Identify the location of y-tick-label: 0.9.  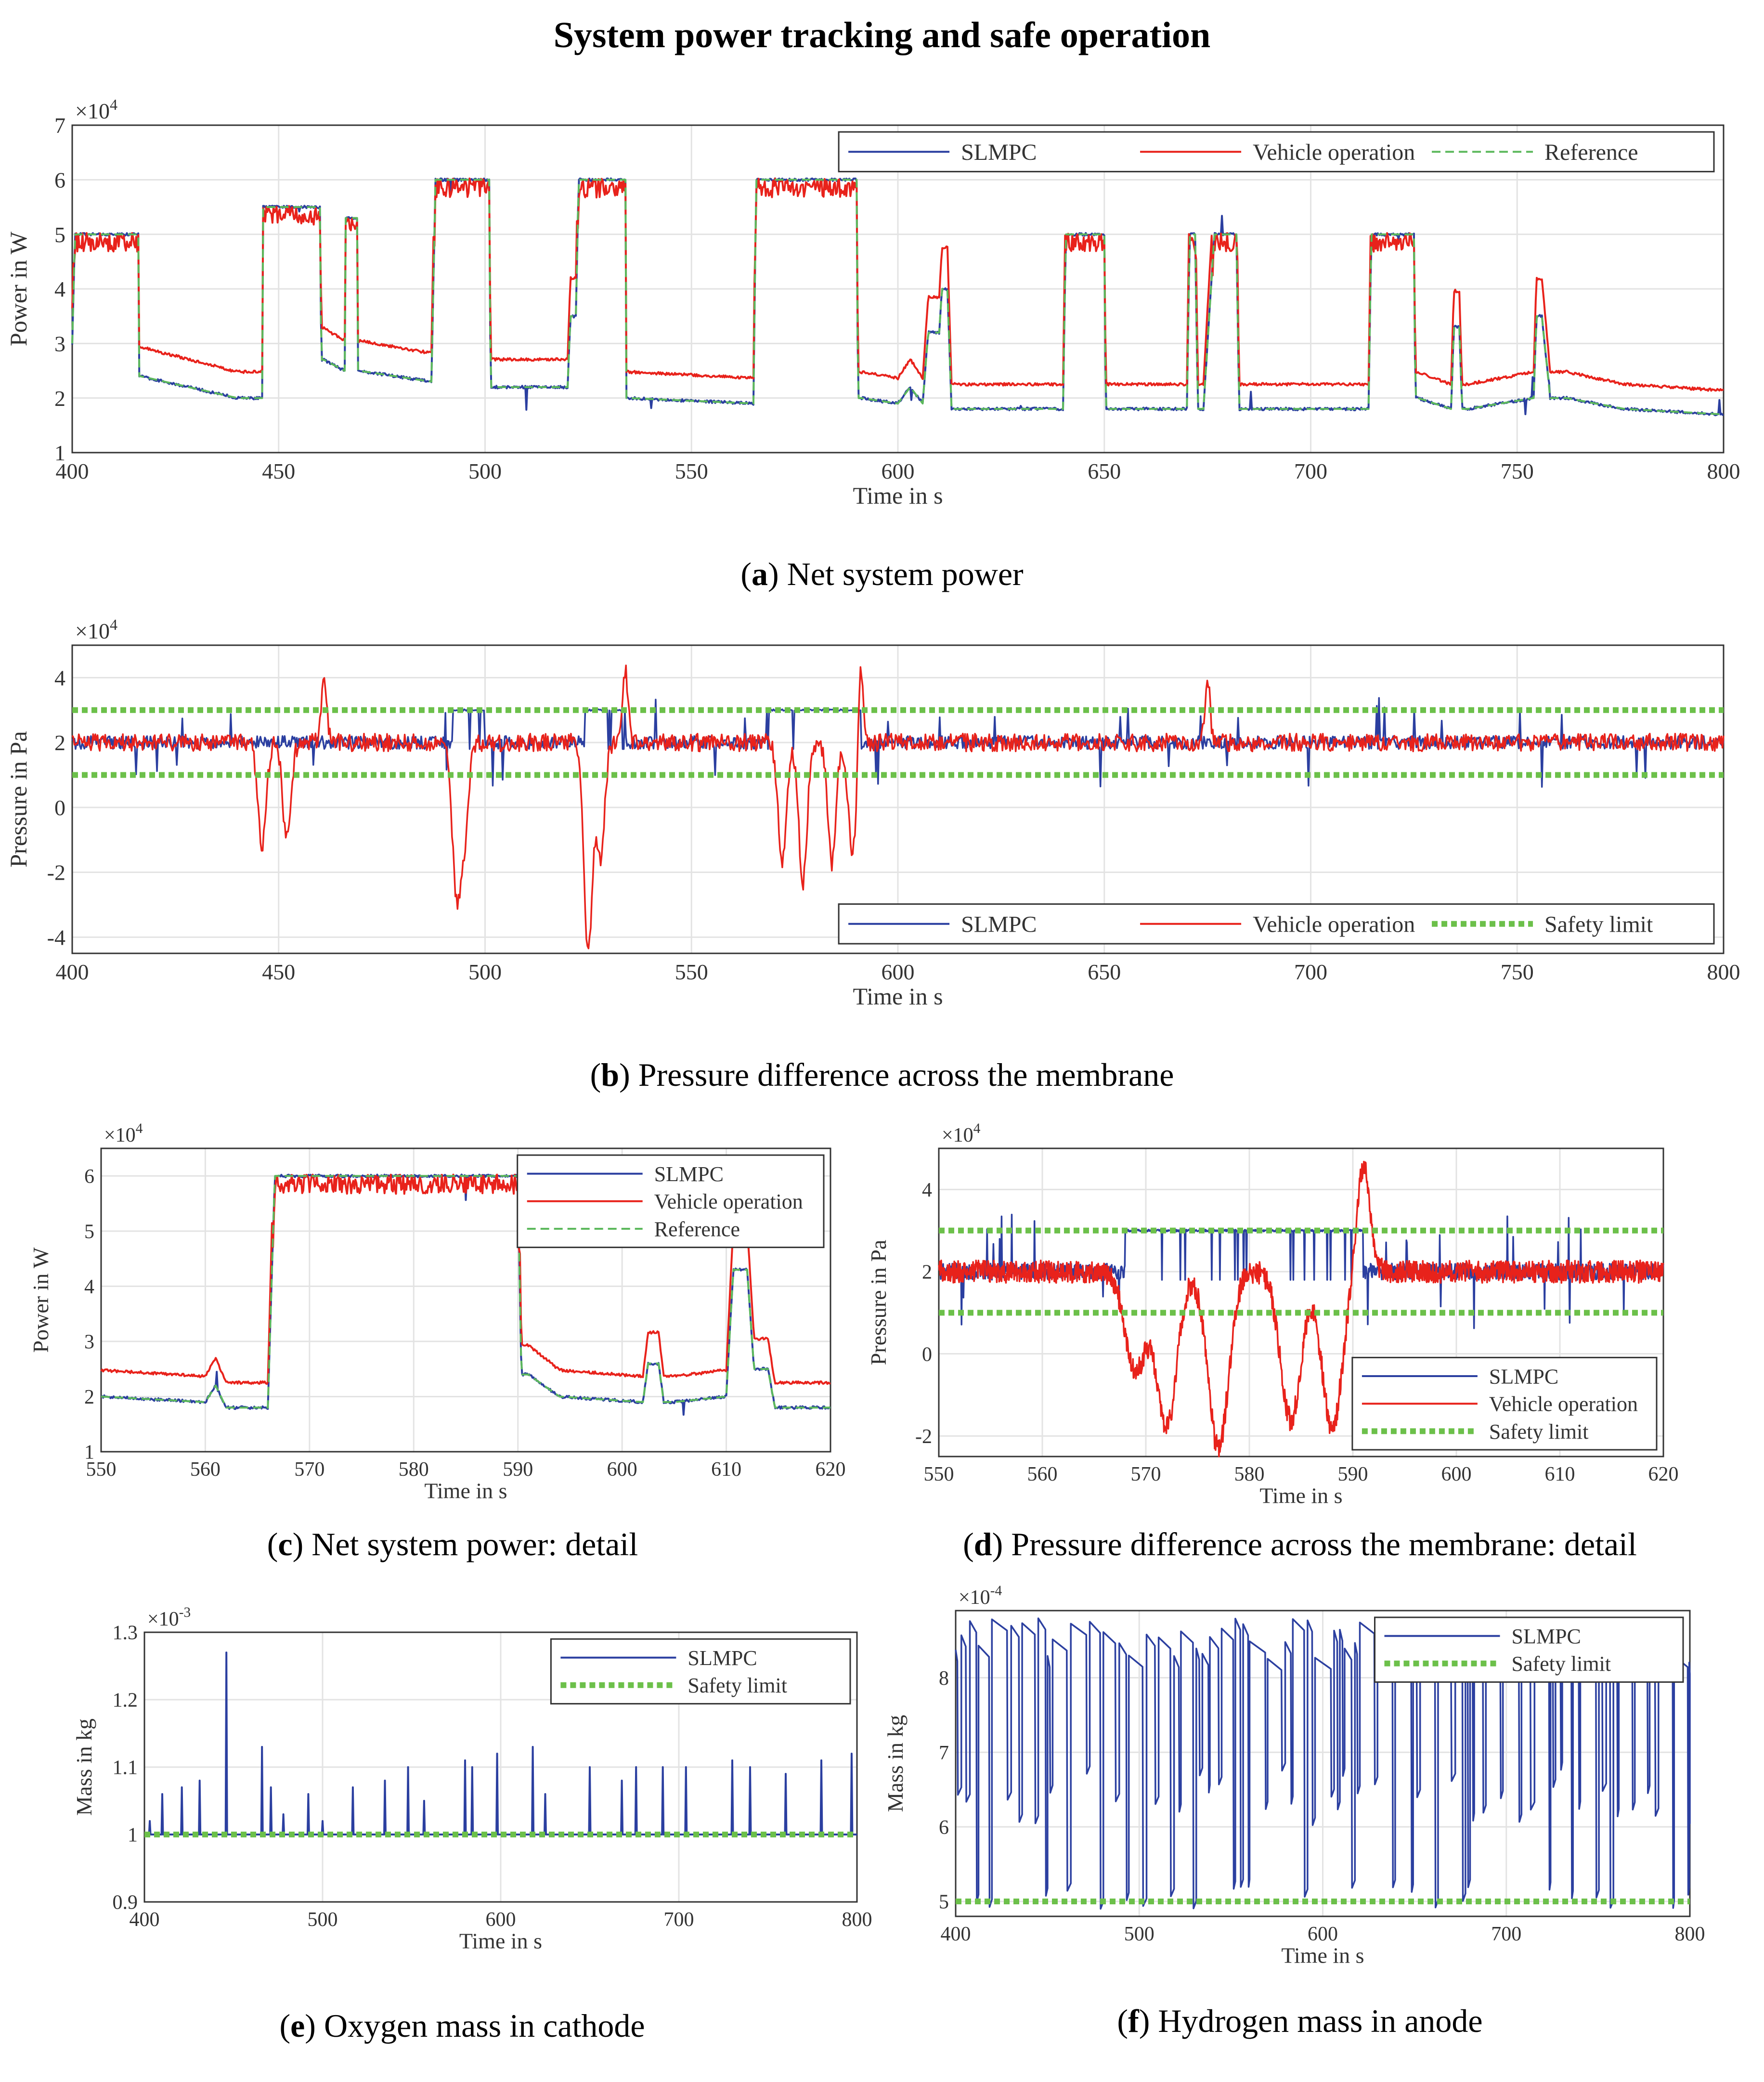
(125, 1903).